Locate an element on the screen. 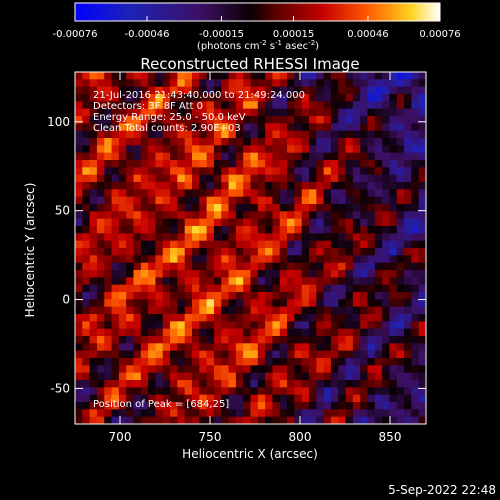 The width and height of the screenshot is (500, 500). peak-position-label: Position of Peak = [684,25] is located at coordinates (161, 404).